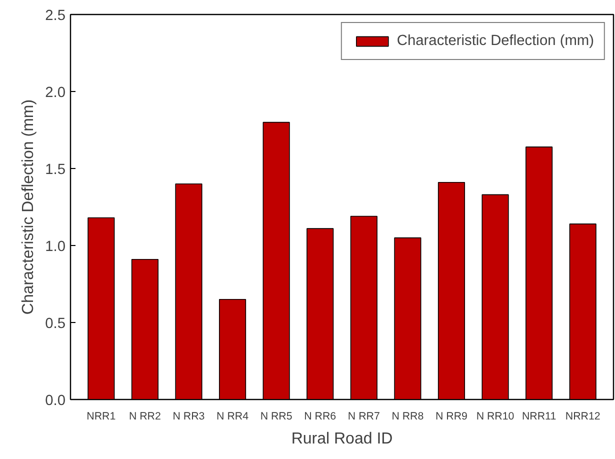 The height and width of the screenshot is (459, 615). I want to click on x-axis-title: Rural Road ID, so click(342, 439).